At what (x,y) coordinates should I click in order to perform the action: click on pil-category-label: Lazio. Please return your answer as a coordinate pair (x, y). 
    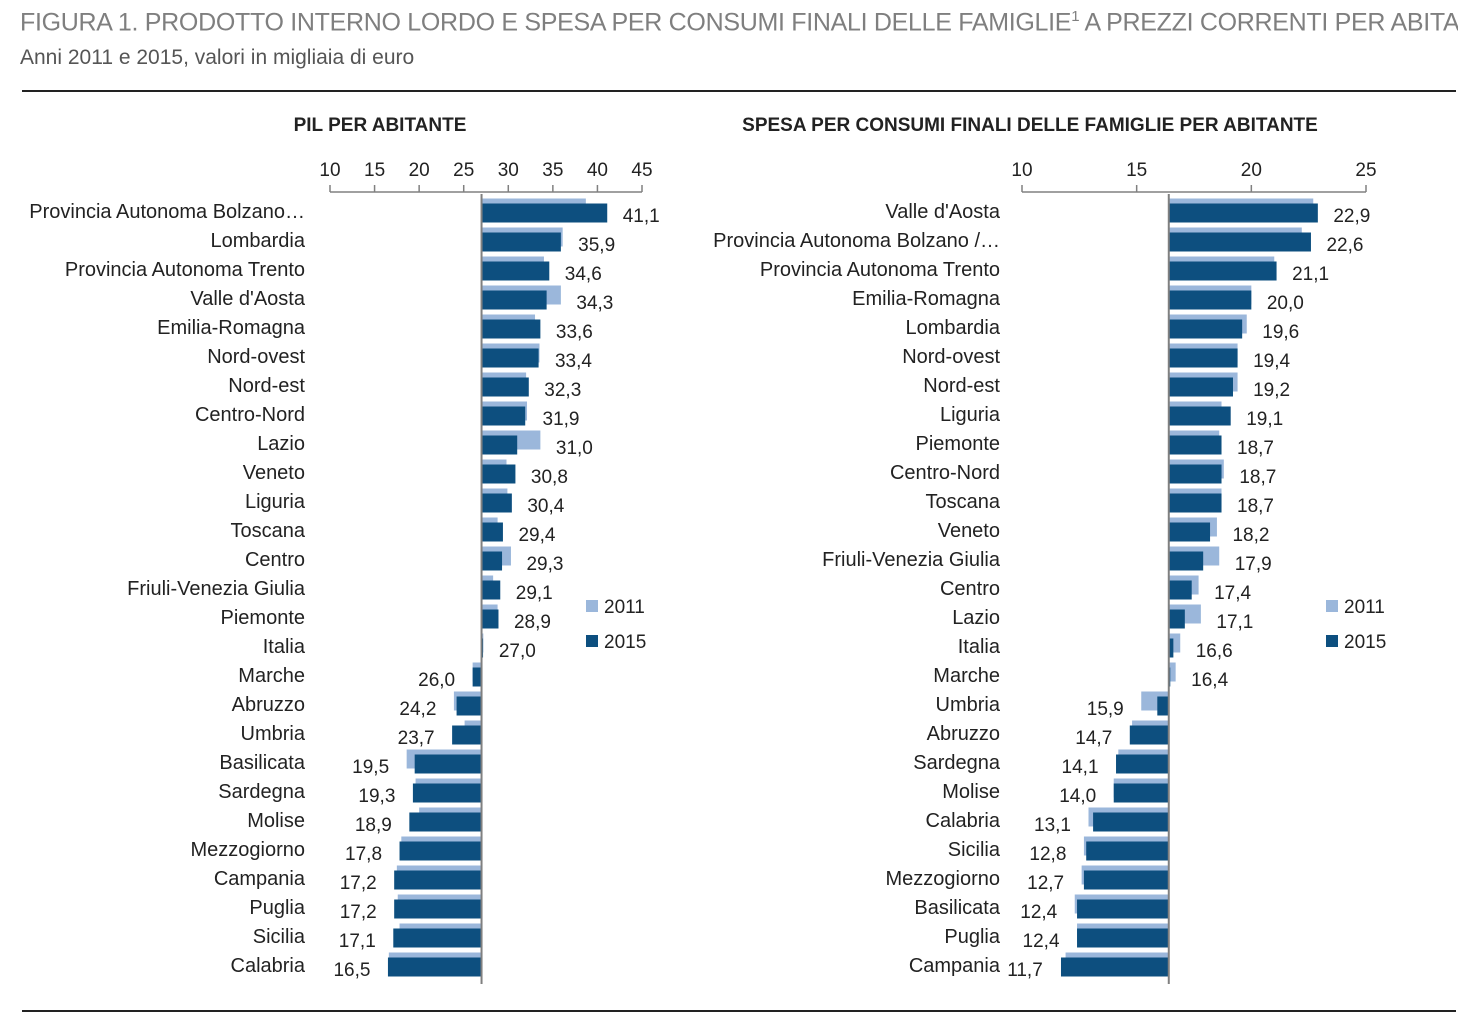
    Looking at the image, I should click on (281, 444).